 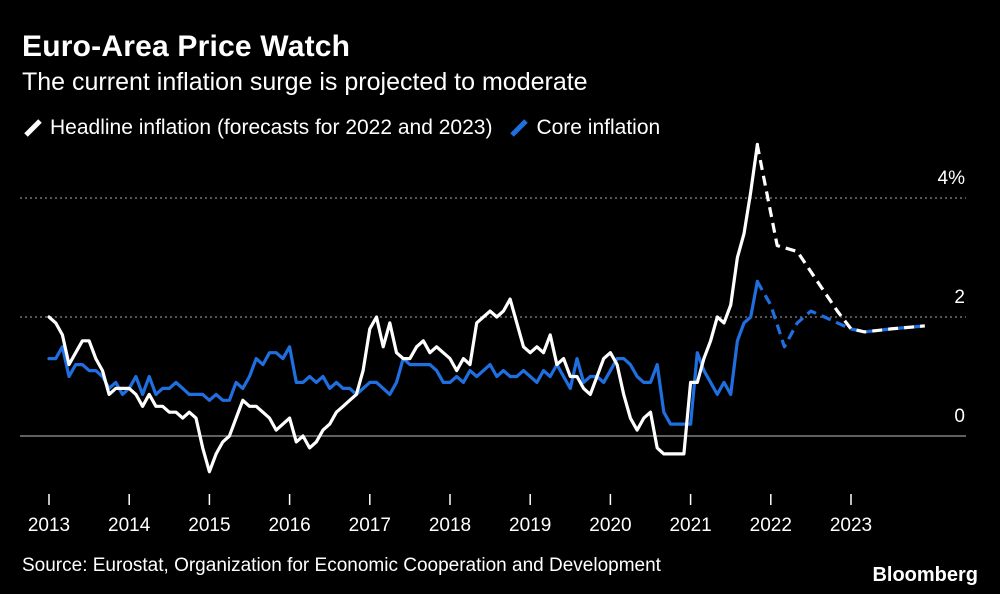 What do you see at coordinates (33, 128) in the screenshot?
I see `headline-swatch-icon` at bounding box center [33, 128].